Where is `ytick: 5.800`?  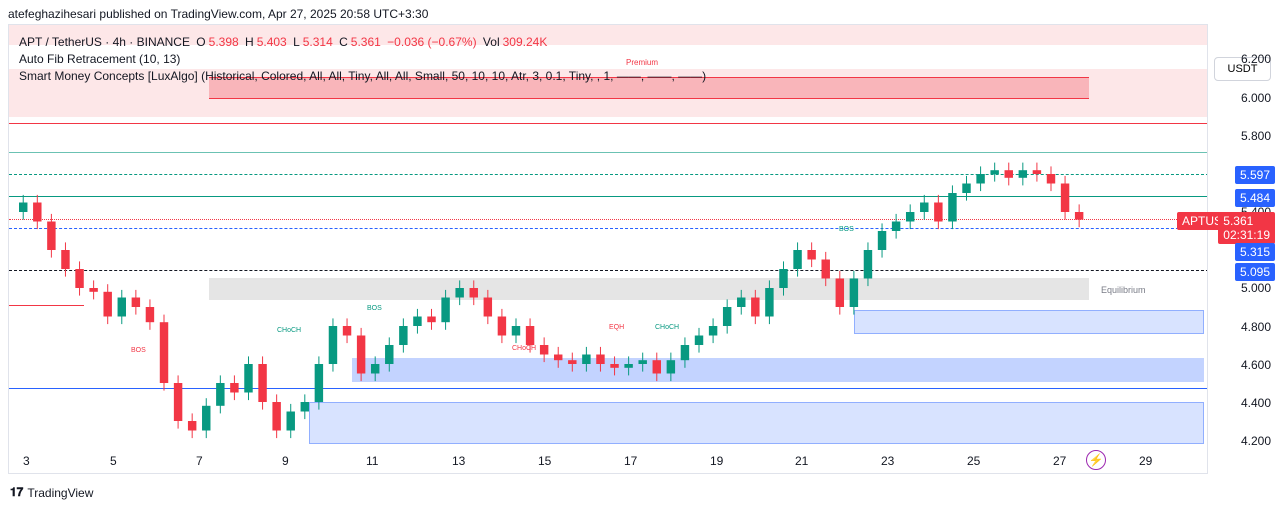 ytick: 5.800 is located at coordinates (1255, 136).